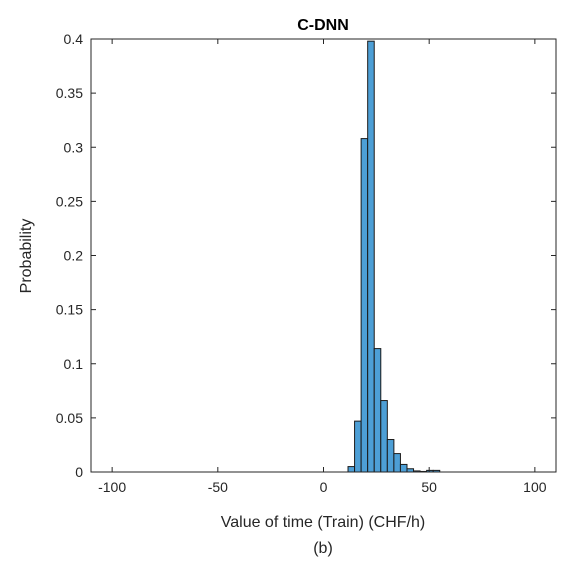  Describe the element at coordinates (69, 201) in the screenshot. I see `y-tick-label: 0.25` at that location.